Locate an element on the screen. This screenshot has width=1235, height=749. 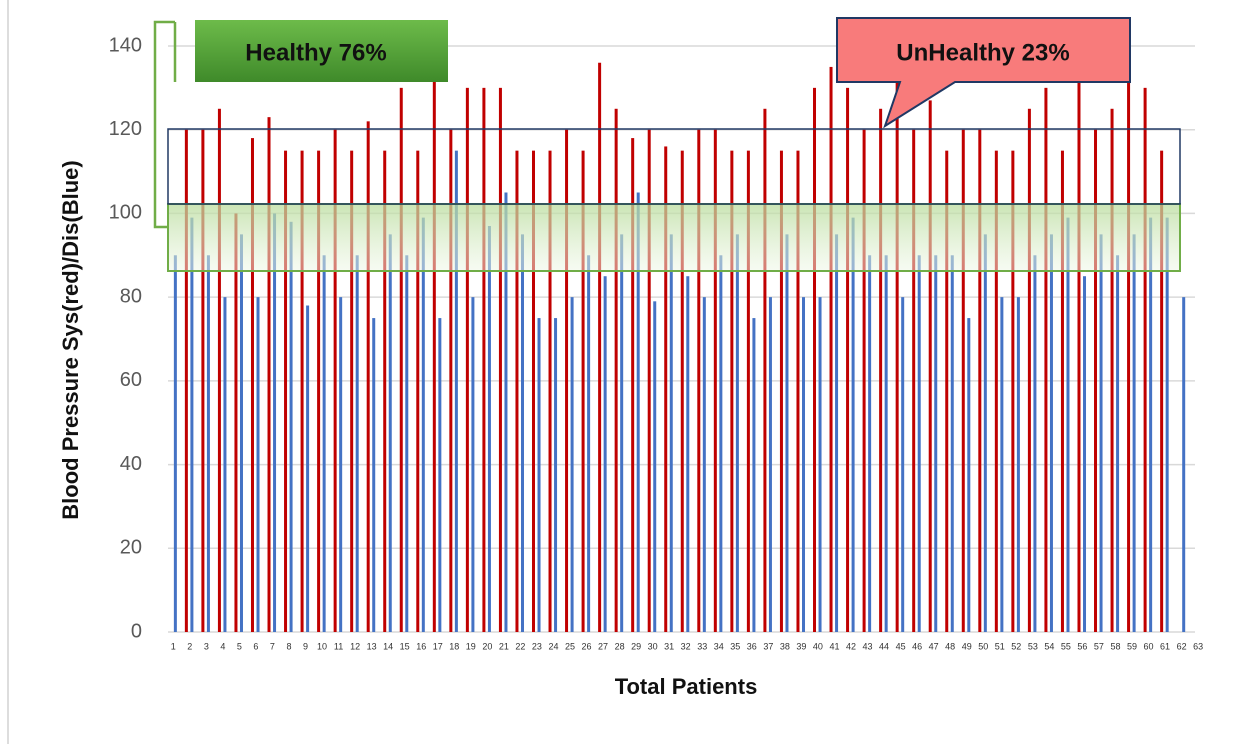
y-tick-label: 0 is located at coordinates (136, 631).